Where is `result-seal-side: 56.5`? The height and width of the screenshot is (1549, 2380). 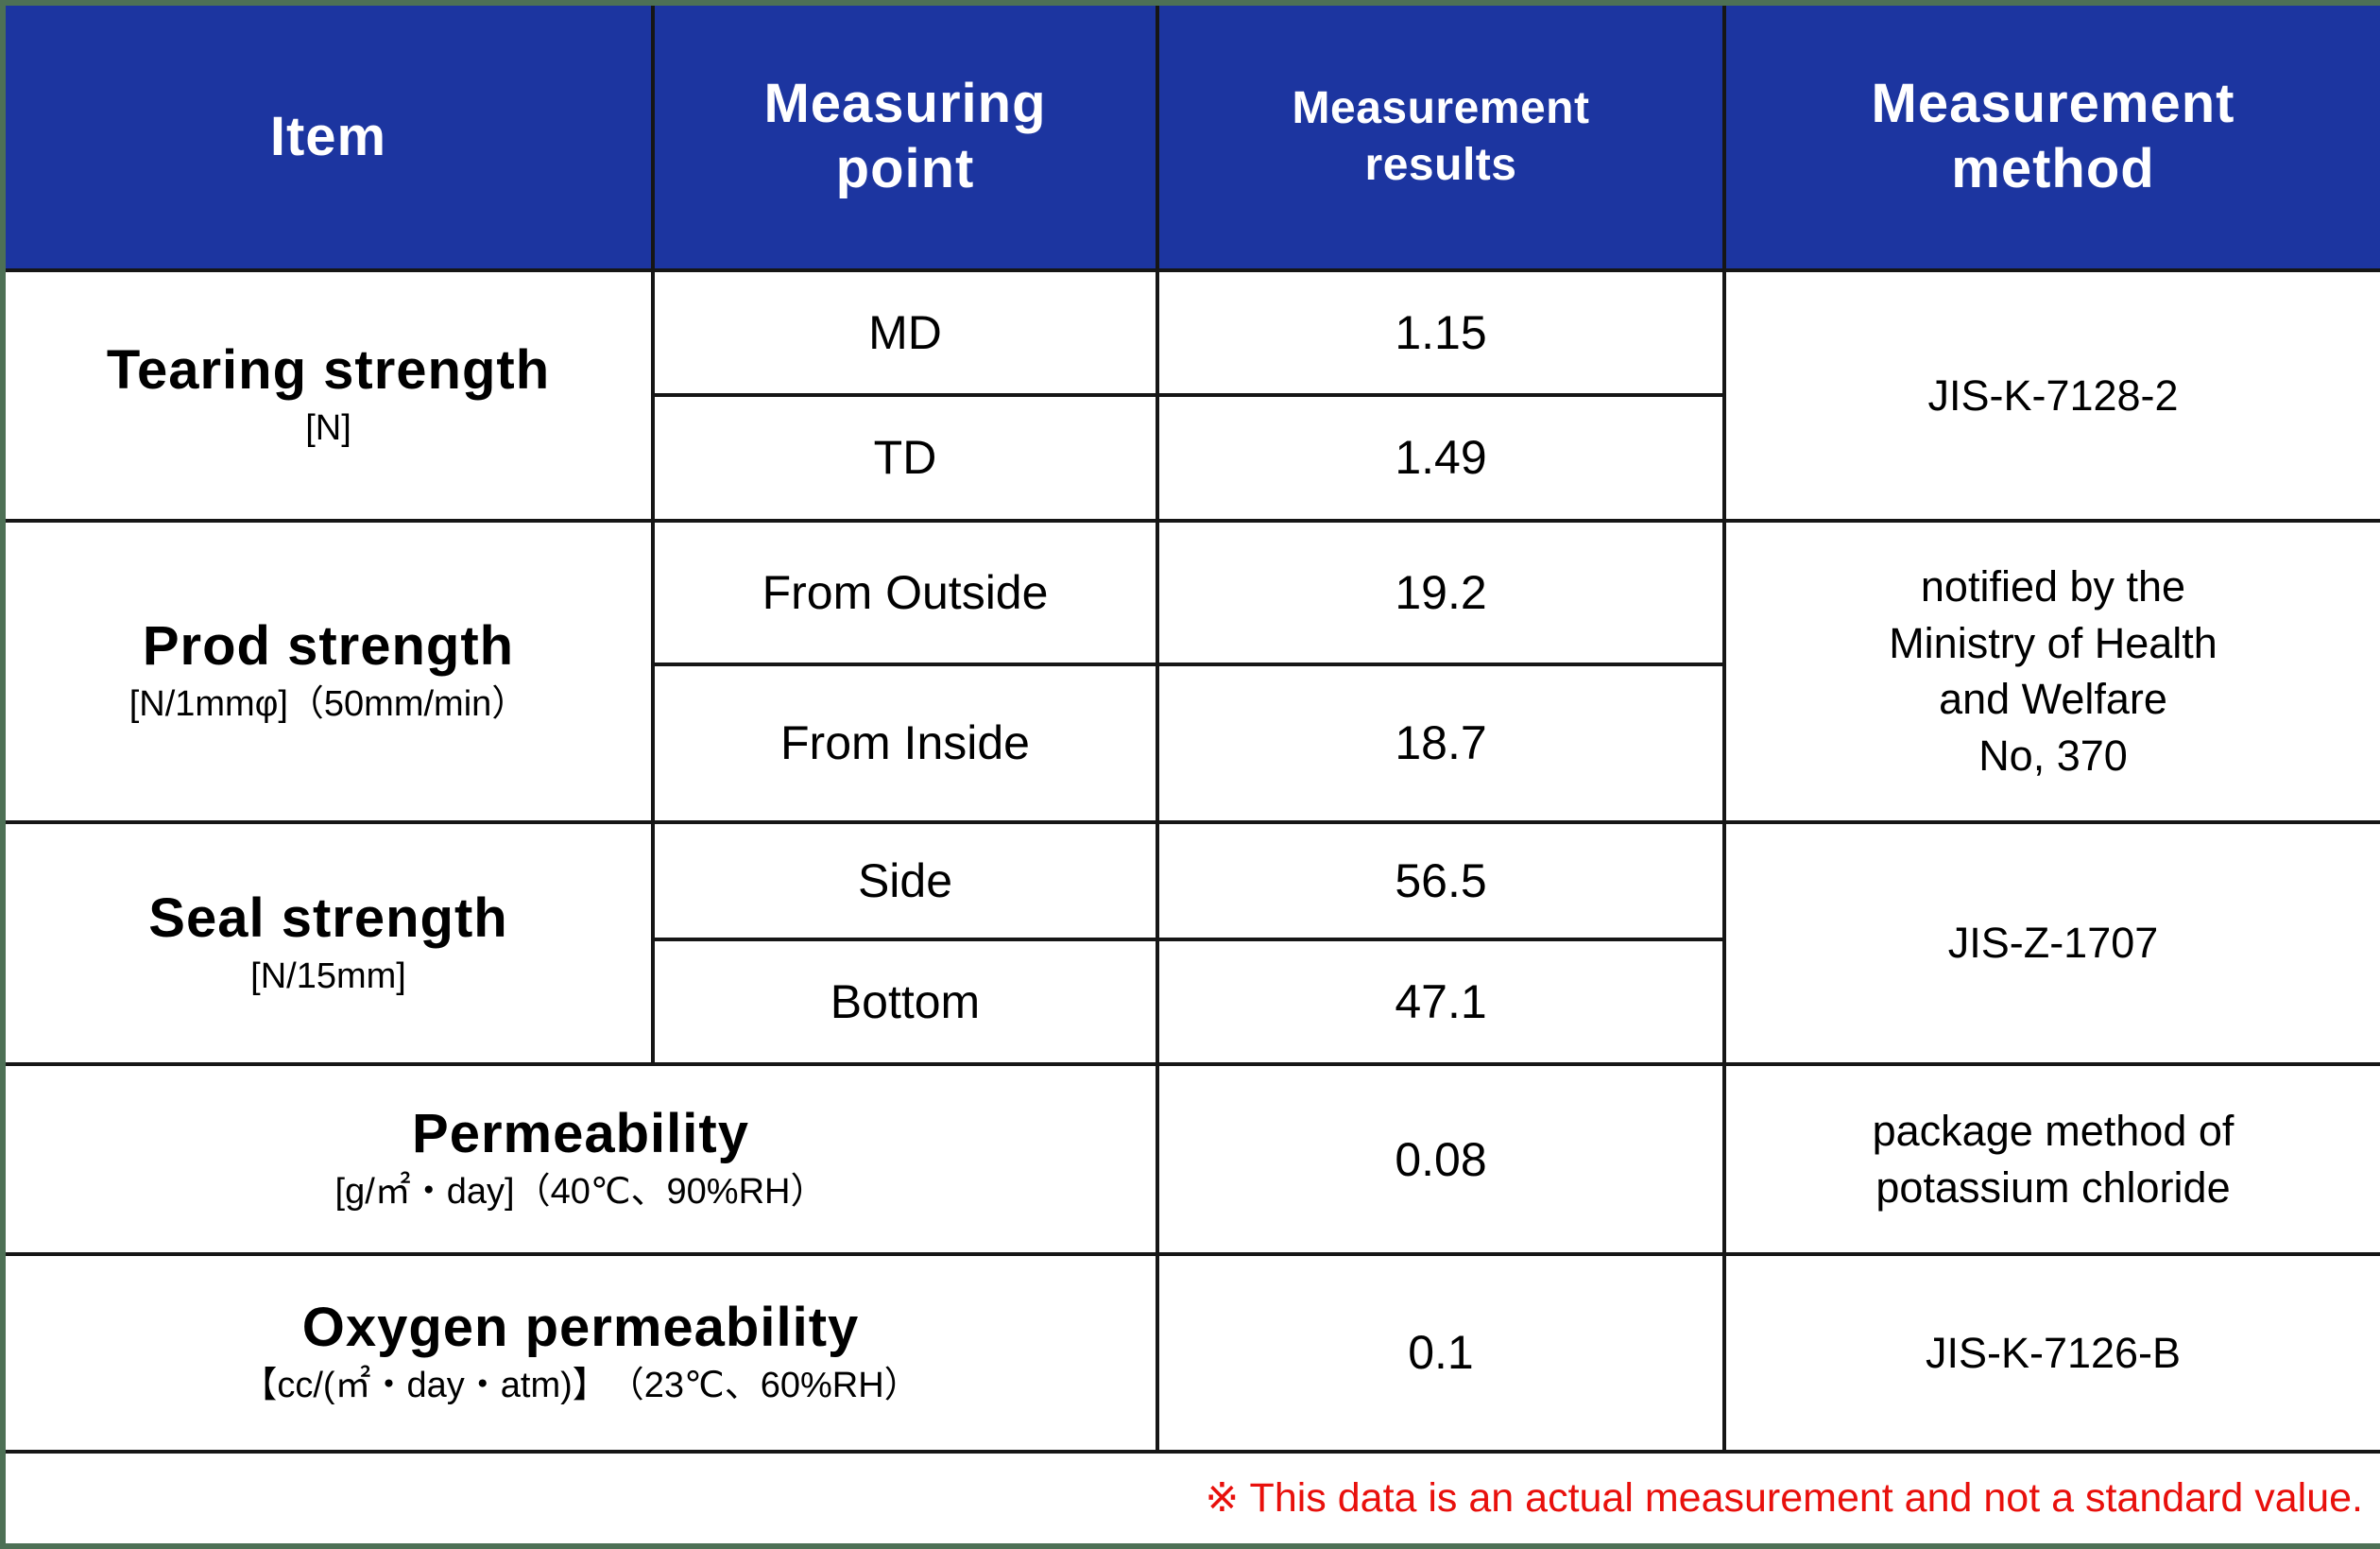
result-seal-side: 56.5 is located at coordinates (1441, 880).